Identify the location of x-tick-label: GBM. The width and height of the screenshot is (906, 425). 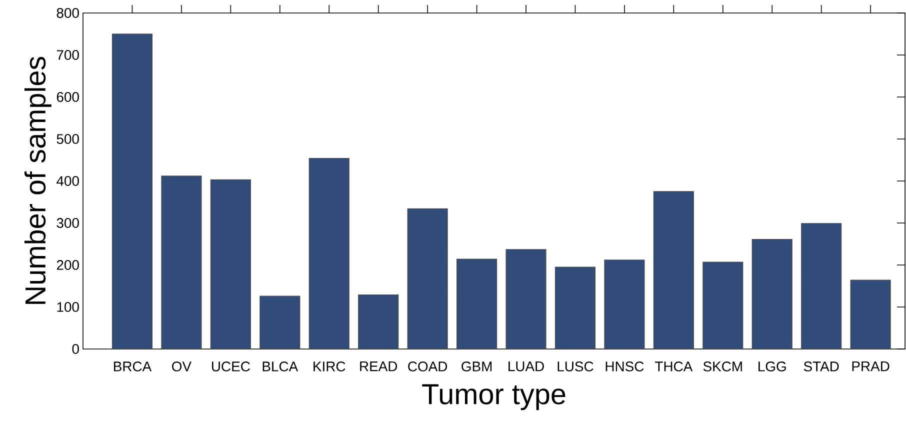
(477, 367).